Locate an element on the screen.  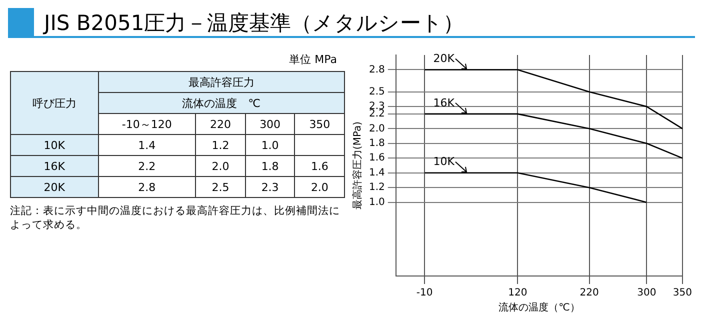
data-label: 2.5 is located at coordinates (221, 187).